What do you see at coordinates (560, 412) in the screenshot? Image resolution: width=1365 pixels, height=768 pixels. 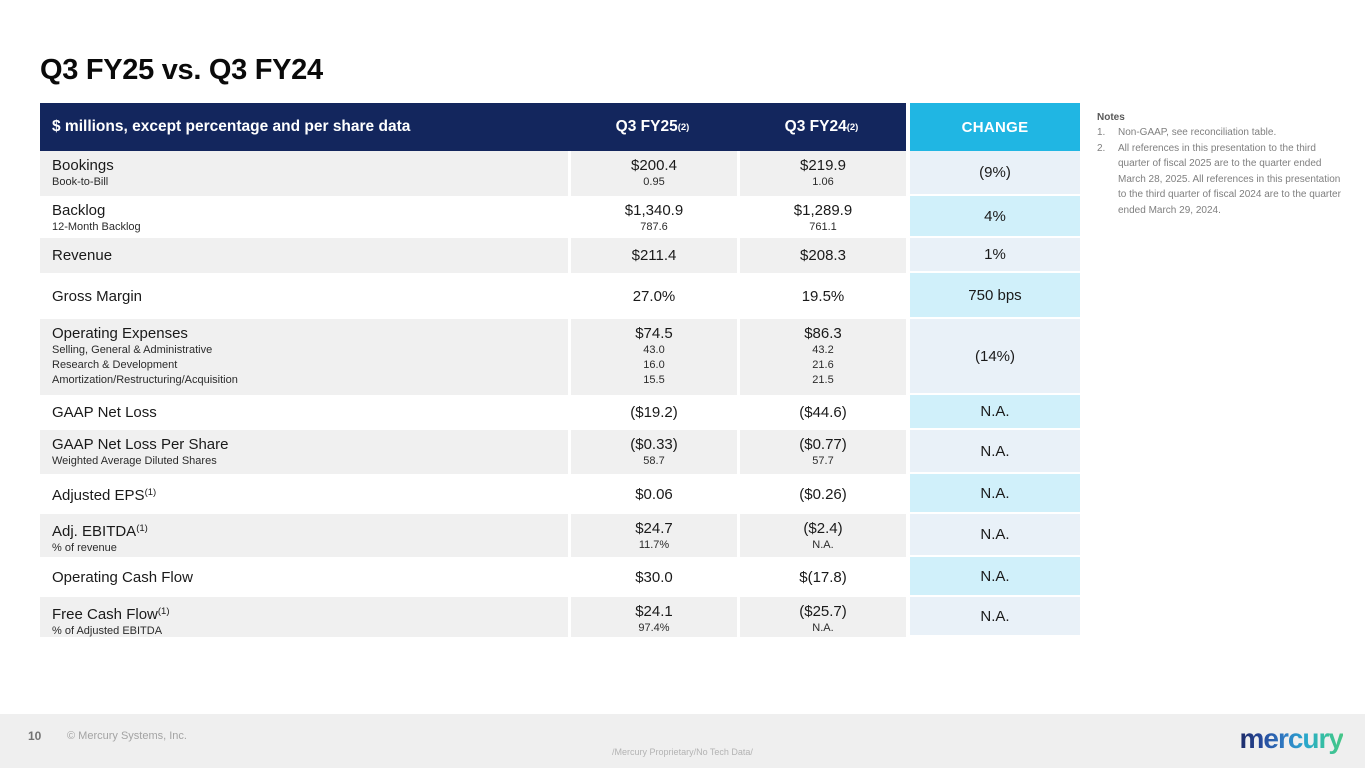 I see `table-row-gaap-net-loss: GAAP Net Loss ($19.2) ($44.6) N.A.` at bounding box center [560, 412].